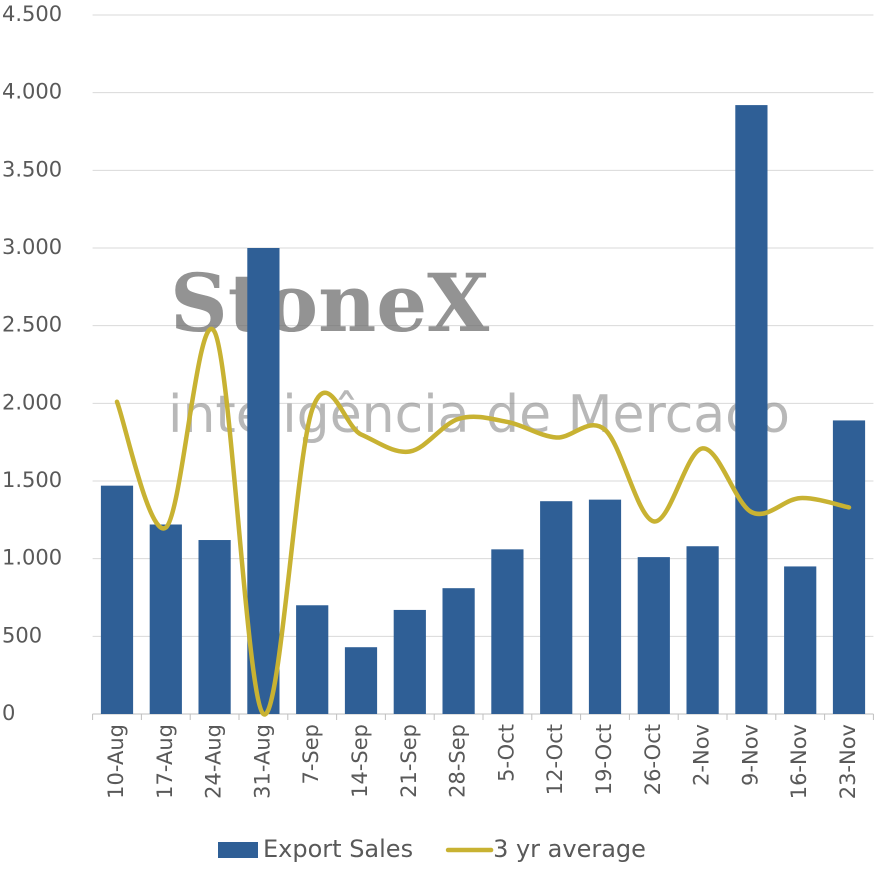  What do you see at coordinates (32, 14) in the screenshot?
I see `y-tick-label: 4.500` at bounding box center [32, 14].